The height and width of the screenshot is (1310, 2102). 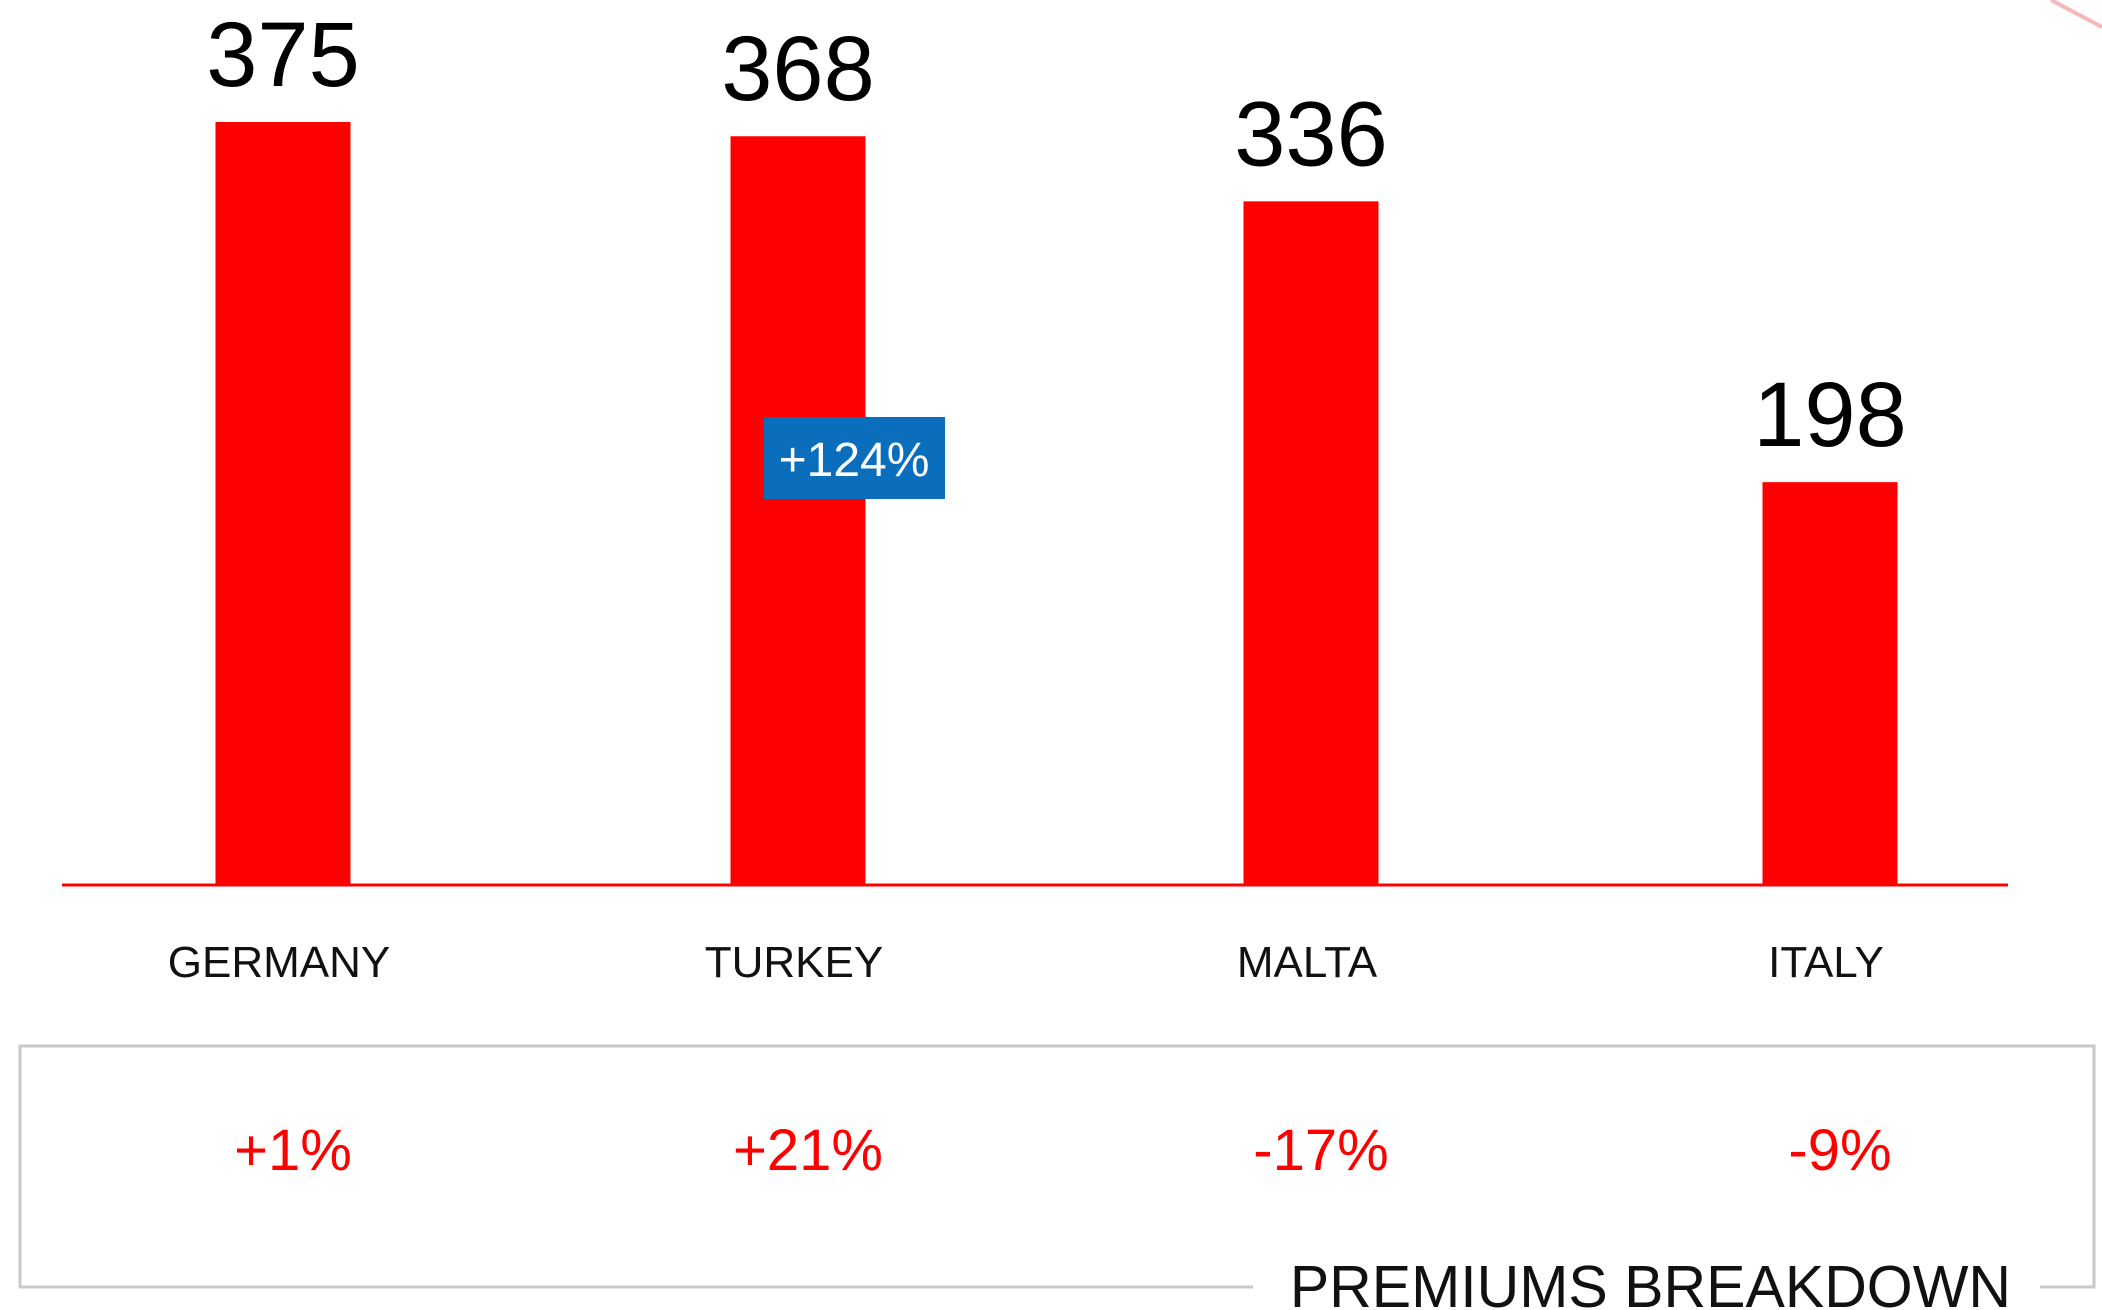 What do you see at coordinates (1311, 134) in the screenshot?
I see `value-label: 336` at bounding box center [1311, 134].